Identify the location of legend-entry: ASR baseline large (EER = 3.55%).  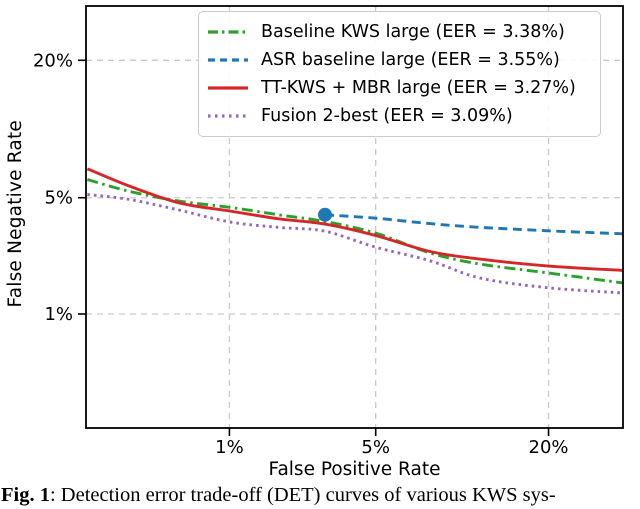
(398, 60).